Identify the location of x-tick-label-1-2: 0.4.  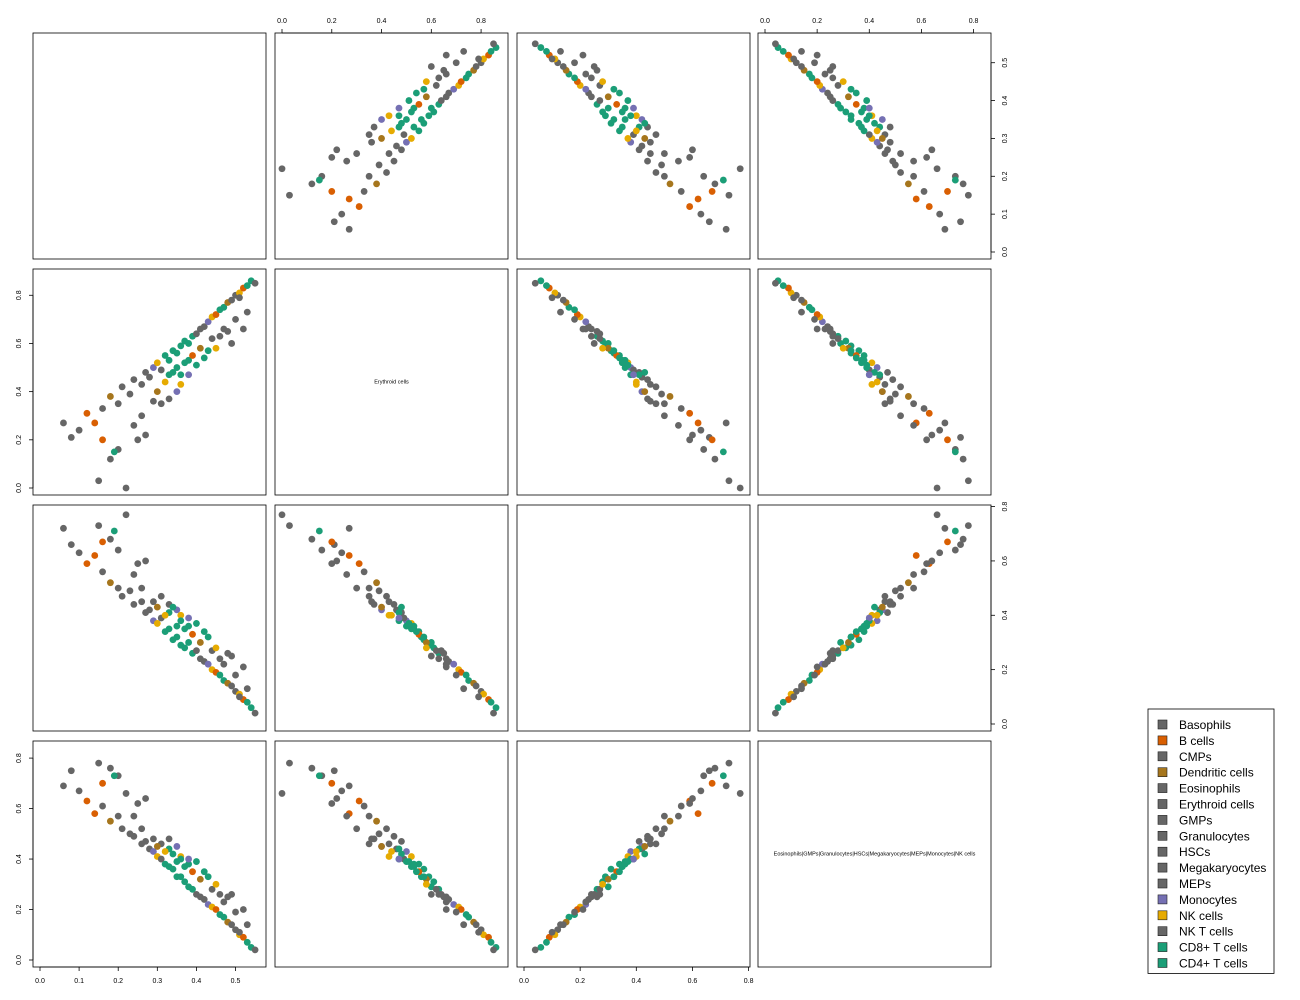
(382, 21).